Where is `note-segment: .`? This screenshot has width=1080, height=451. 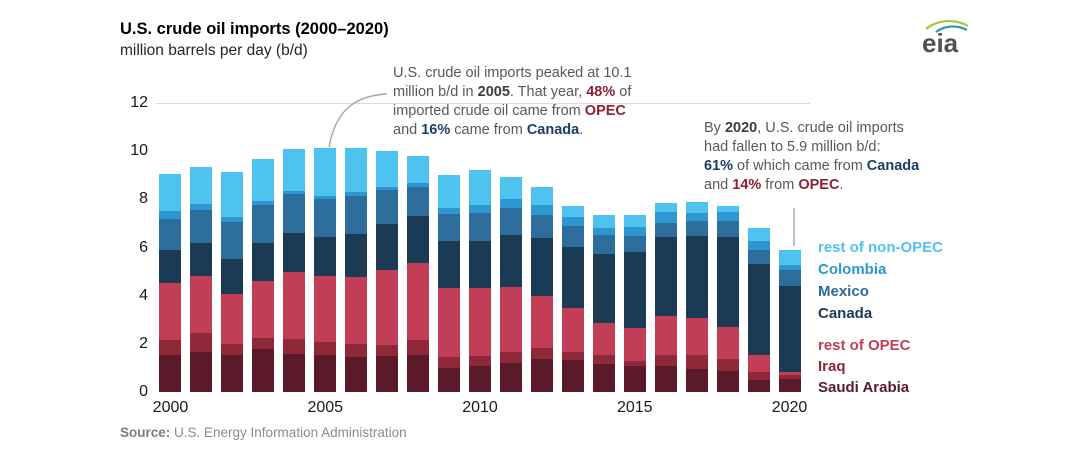
note-segment: . is located at coordinates (841, 185).